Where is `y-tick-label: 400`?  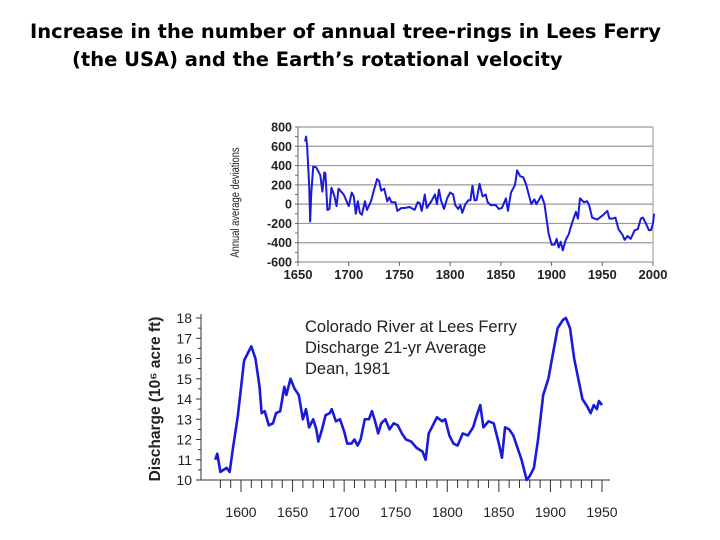
y-tick-label: 400 is located at coordinates (281, 166).